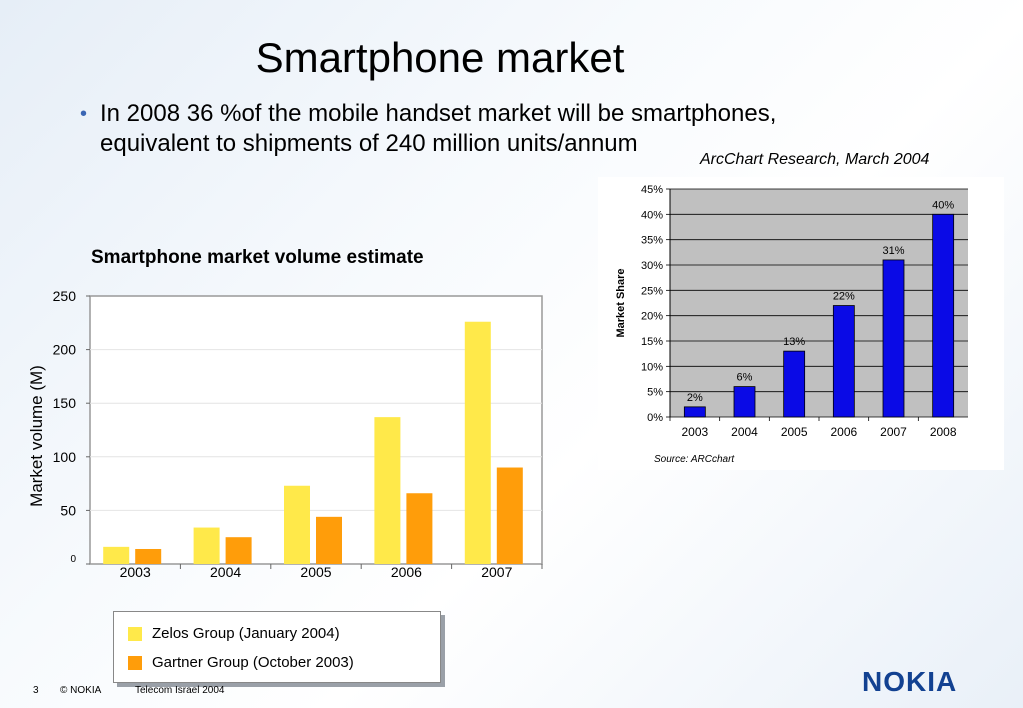 This screenshot has height=708, width=1023. Describe the element at coordinates (843, 361) in the screenshot. I see `share-bar-2006` at that location.